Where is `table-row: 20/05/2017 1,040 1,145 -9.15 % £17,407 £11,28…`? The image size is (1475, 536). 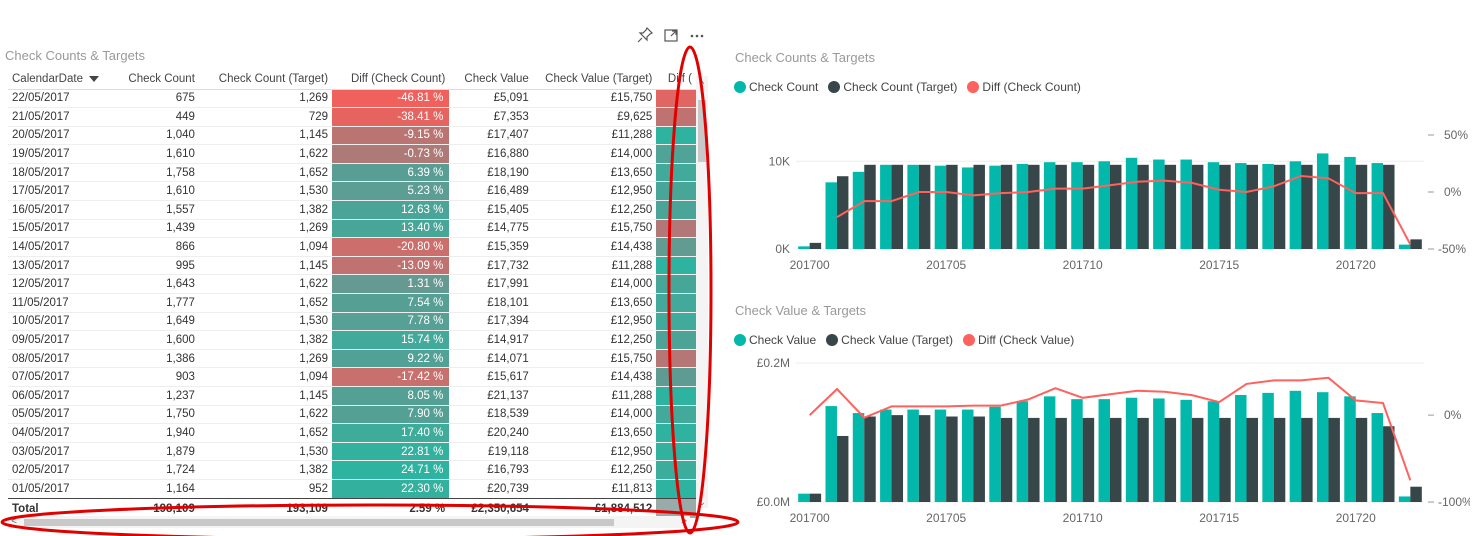 table-row: 20/05/2017 1,040 1,145 -9.15 % £17,407 £11,28… is located at coordinates (352, 136).